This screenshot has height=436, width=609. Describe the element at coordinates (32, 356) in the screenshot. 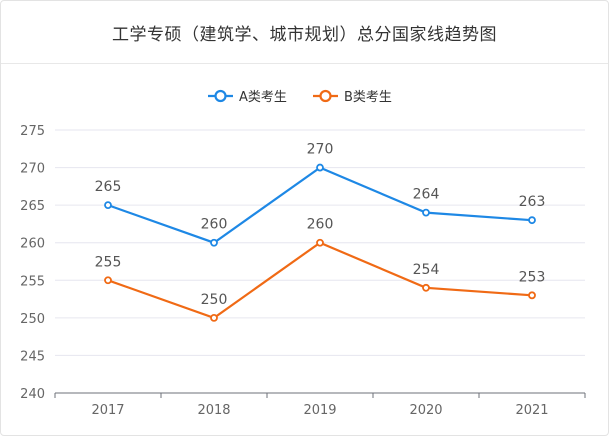

I see `y-tick-label: 245` at that location.